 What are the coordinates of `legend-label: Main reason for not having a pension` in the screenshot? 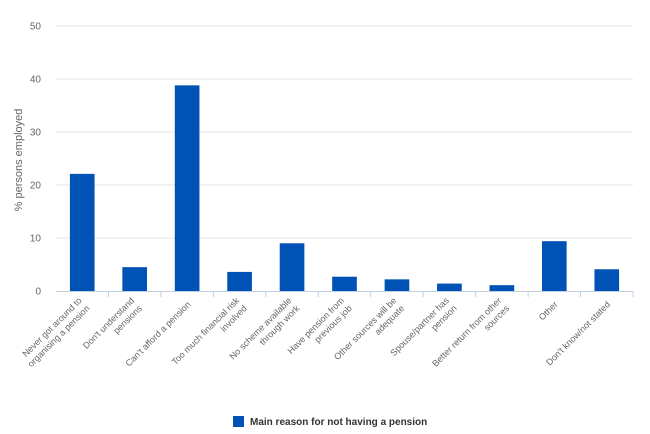 It's located at (338, 422).